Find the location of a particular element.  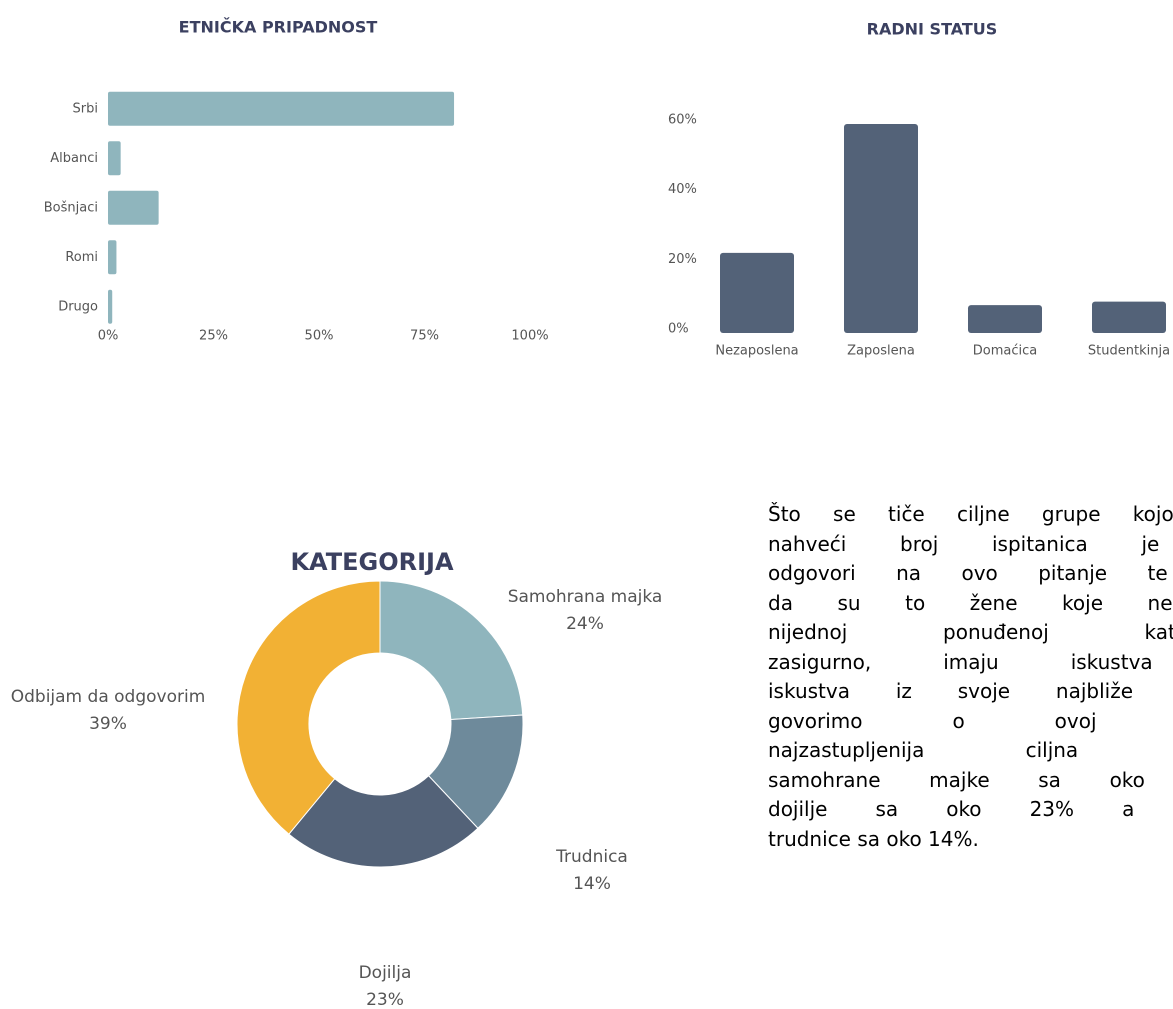

x-tick-label: 75% is located at coordinates (424, 336).